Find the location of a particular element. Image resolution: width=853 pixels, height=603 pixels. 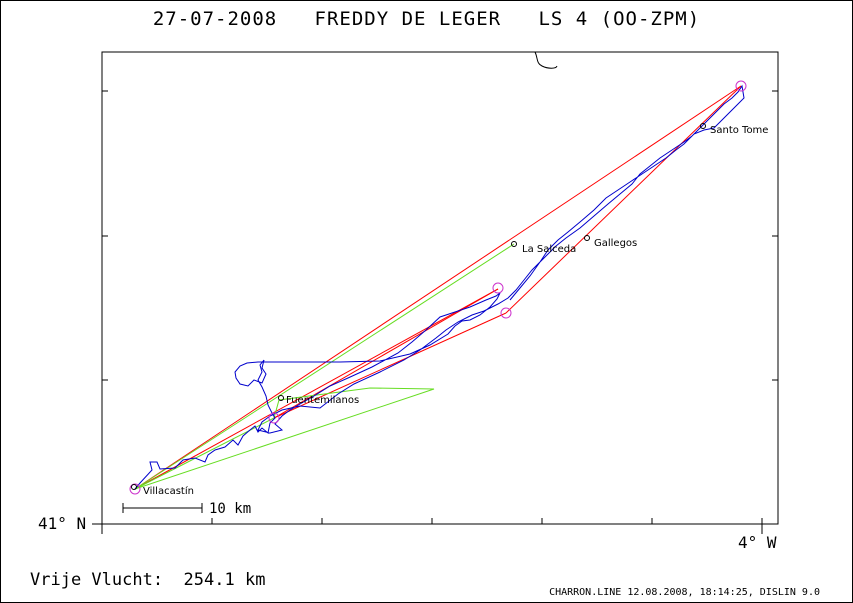

place-dot-fuentemilanos is located at coordinates (281, 398).